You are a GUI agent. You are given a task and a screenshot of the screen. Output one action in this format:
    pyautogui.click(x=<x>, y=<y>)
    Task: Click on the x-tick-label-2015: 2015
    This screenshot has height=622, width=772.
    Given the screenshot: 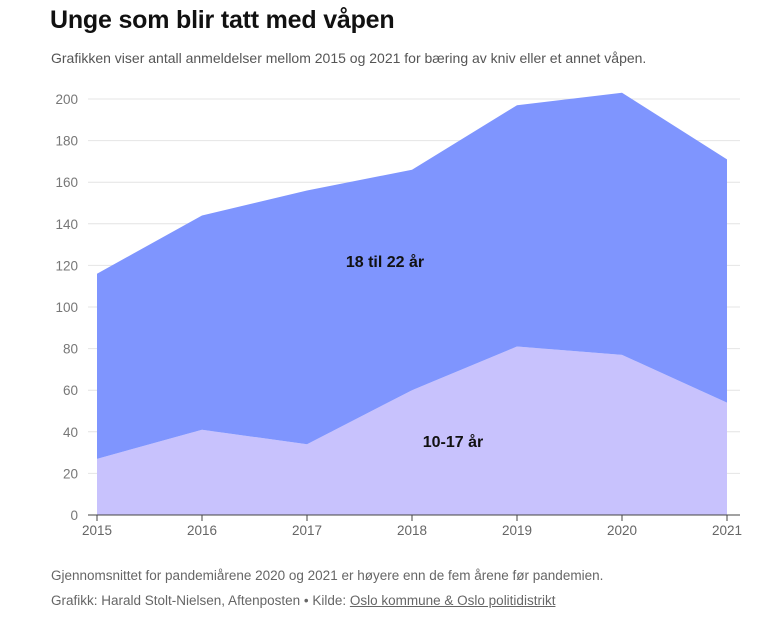 What is the action you would take?
    pyautogui.click(x=97, y=530)
    